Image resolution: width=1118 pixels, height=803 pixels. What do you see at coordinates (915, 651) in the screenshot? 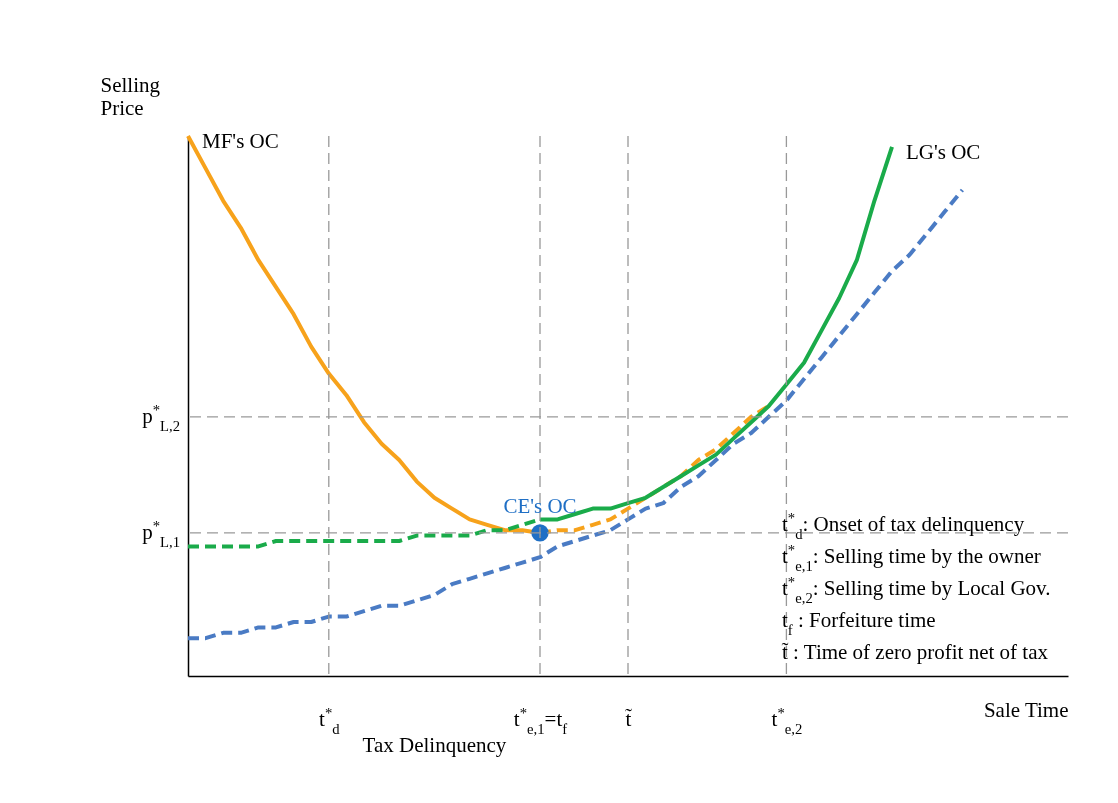
I see `annotation: t̃ : Time of zero profit net of tax` at bounding box center [915, 651].